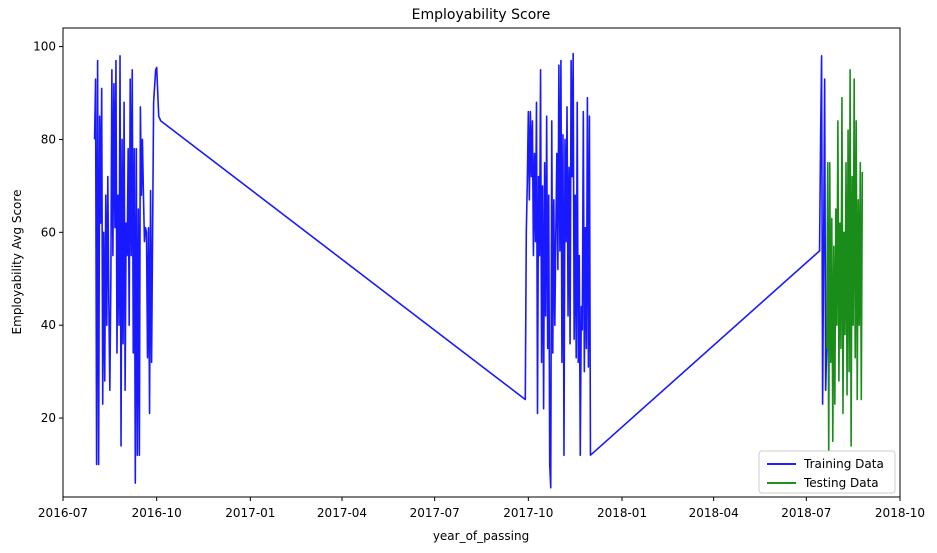 This screenshot has height=553, width=937. What do you see at coordinates (844, 262) in the screenshot?
I see `series-line-testing` at bounding box center [844, 262].